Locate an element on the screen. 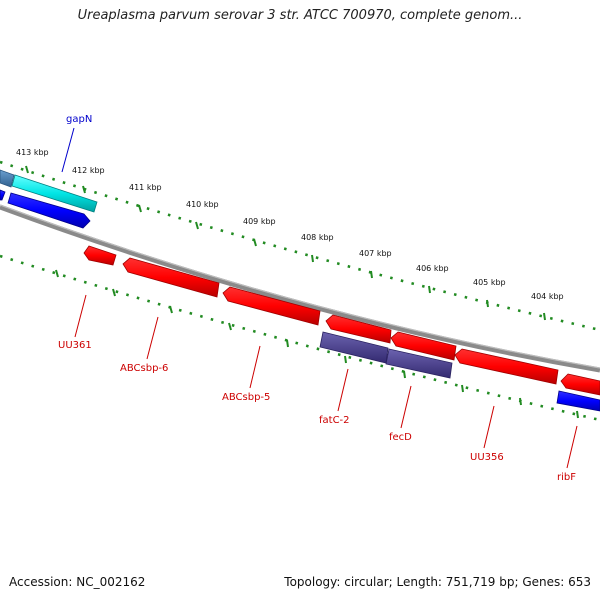  reverse-gene-UU361 is located at coordinates (100, 255).